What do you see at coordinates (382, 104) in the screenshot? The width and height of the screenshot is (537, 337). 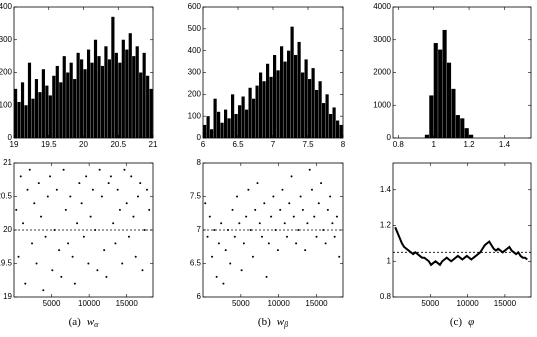 I see `y-tick-label: 1000` at bounding box center [382, 104].